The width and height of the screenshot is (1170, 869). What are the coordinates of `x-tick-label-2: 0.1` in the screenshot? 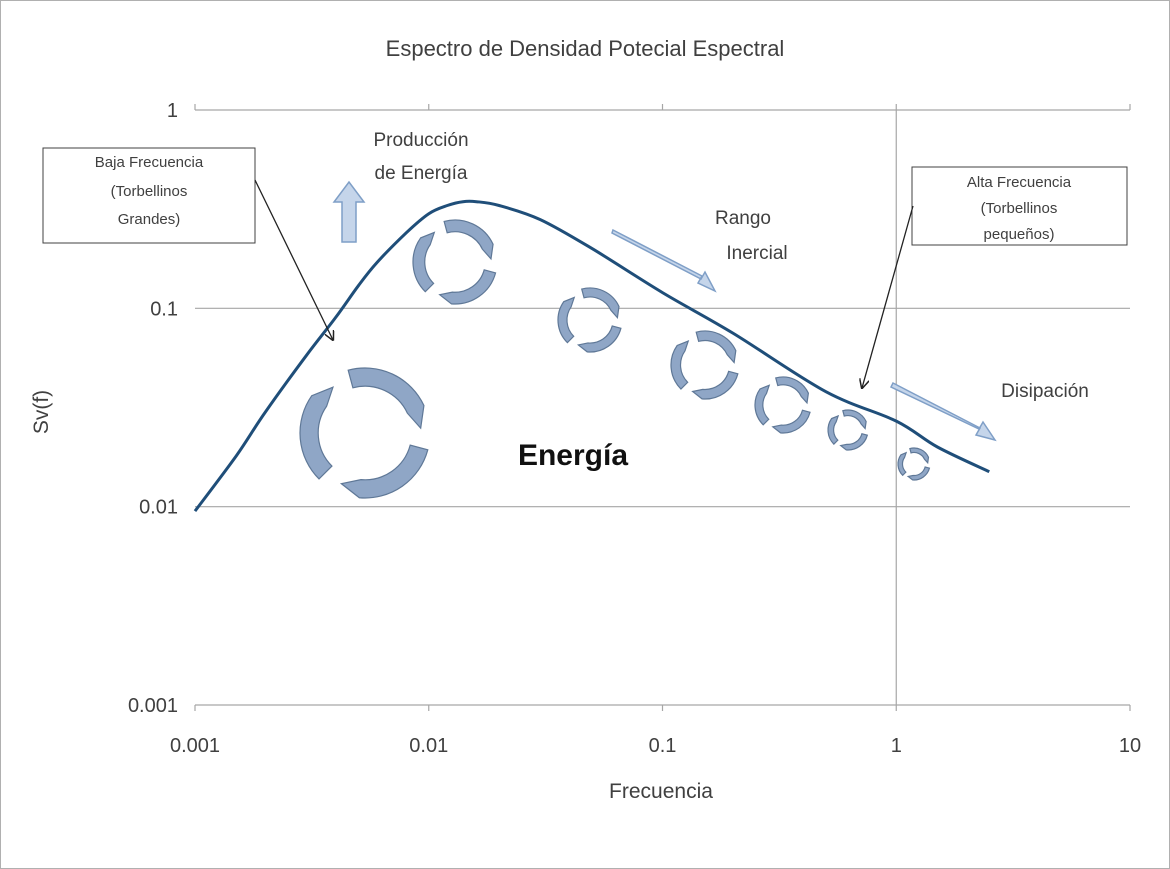 It's located at (663, 746).